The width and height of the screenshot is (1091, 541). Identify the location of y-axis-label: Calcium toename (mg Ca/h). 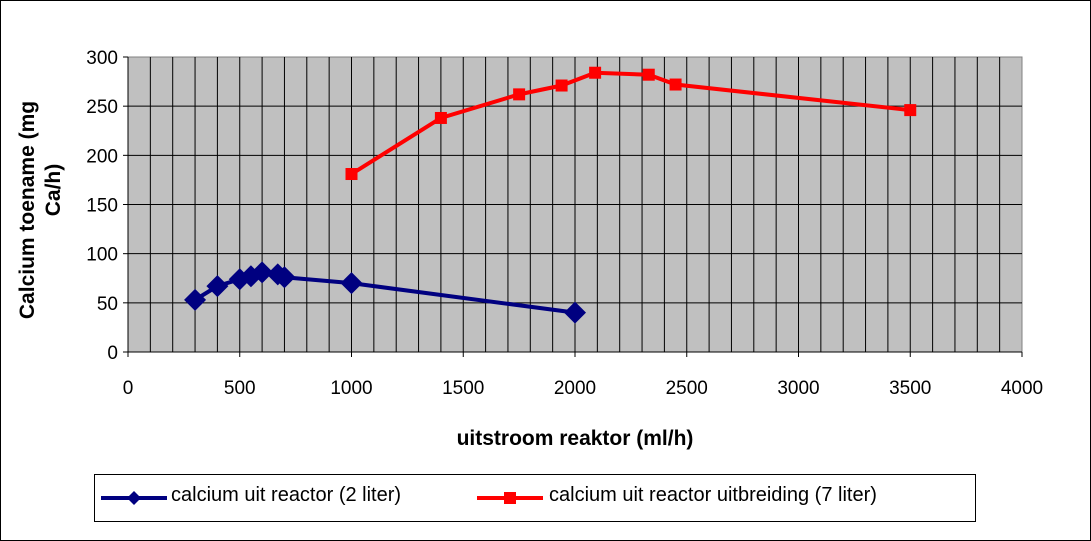
(40, 210).